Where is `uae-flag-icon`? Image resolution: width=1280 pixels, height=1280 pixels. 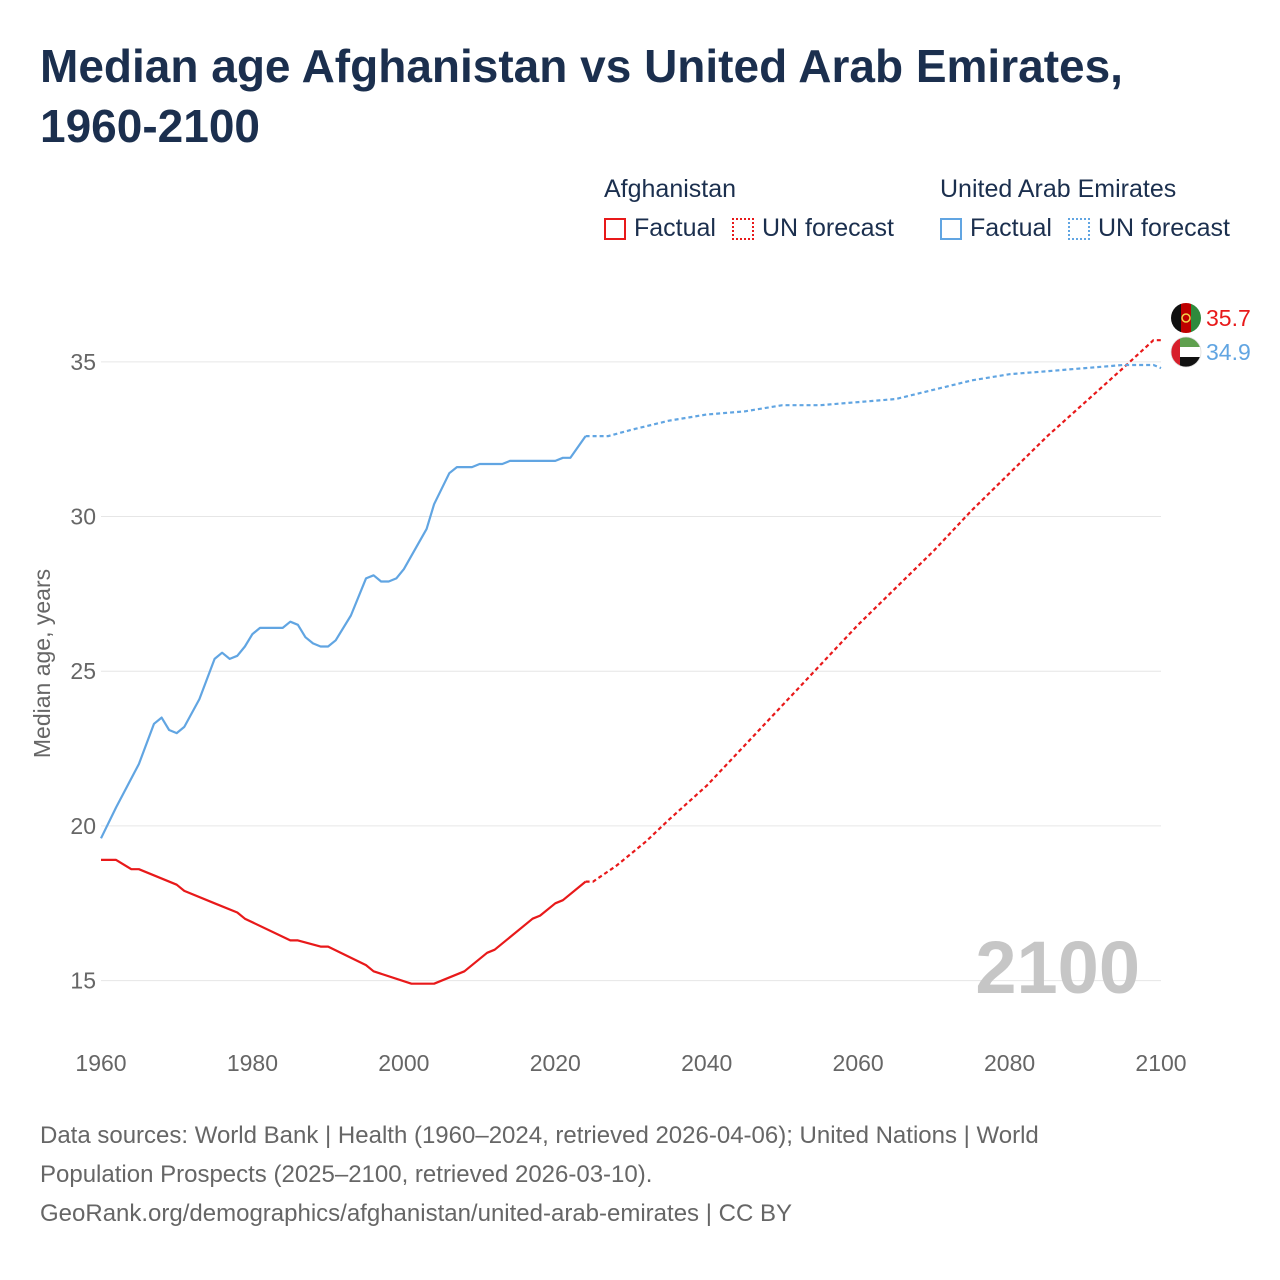 uae-flag-icon is located at coordinates (1186, 352).